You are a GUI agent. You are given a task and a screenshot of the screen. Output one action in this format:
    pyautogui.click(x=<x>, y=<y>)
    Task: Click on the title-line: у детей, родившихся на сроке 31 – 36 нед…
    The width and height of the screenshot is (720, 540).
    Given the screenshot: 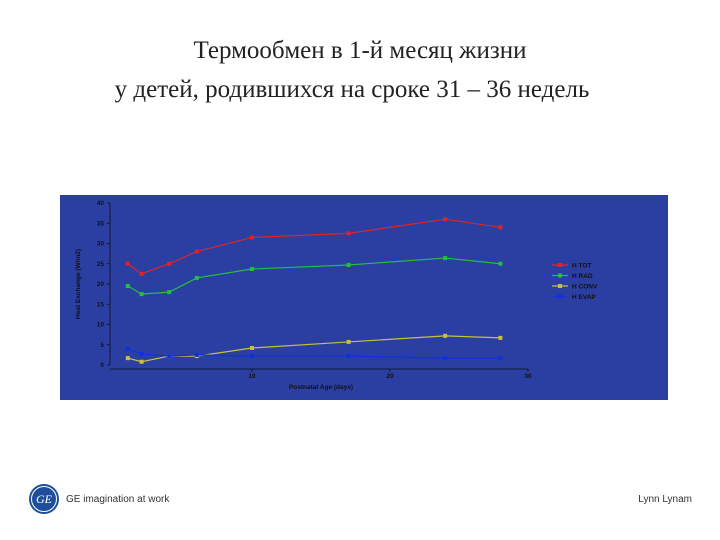 What is the action you would take?
    pyautogui.click(x=352, y=89)
    